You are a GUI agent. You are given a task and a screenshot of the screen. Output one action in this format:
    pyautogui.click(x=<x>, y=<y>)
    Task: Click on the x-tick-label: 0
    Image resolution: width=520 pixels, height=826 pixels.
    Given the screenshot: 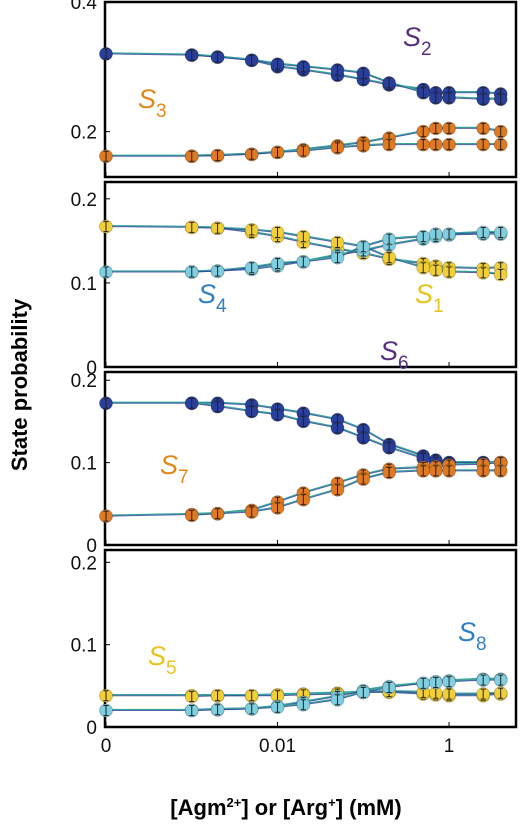 What is the action you would take?
    pyautogui.click(x=106, y=746)
    